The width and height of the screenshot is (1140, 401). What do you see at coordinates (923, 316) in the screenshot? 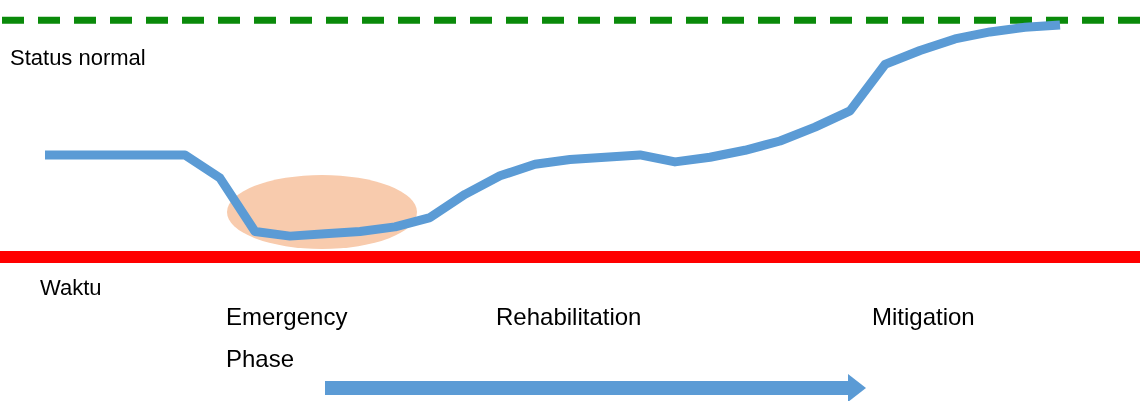
I see `text: Mitigation` at bounding box center [923, 316].